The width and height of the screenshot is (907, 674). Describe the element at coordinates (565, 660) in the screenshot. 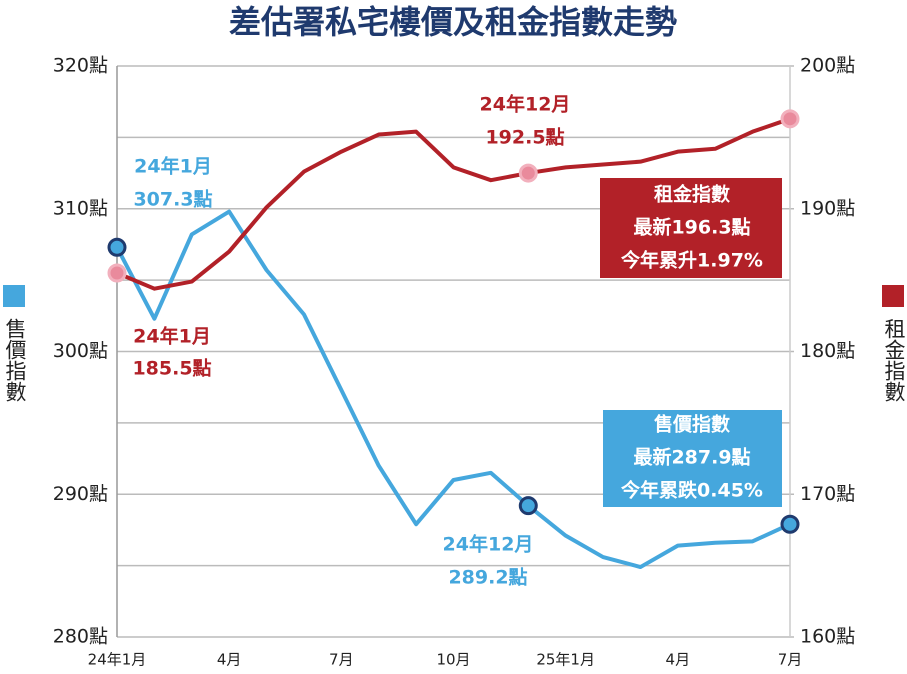

I see `x-tick-label: 25年1月` at that location.